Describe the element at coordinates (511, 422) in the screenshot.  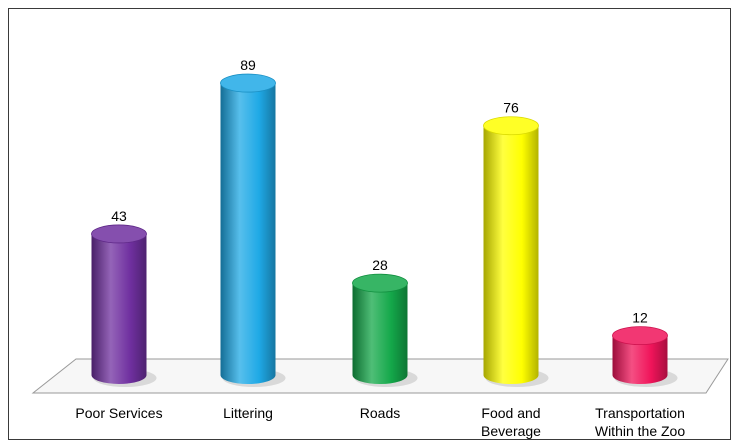
I see `category-label: Food and Beverage` at that location.